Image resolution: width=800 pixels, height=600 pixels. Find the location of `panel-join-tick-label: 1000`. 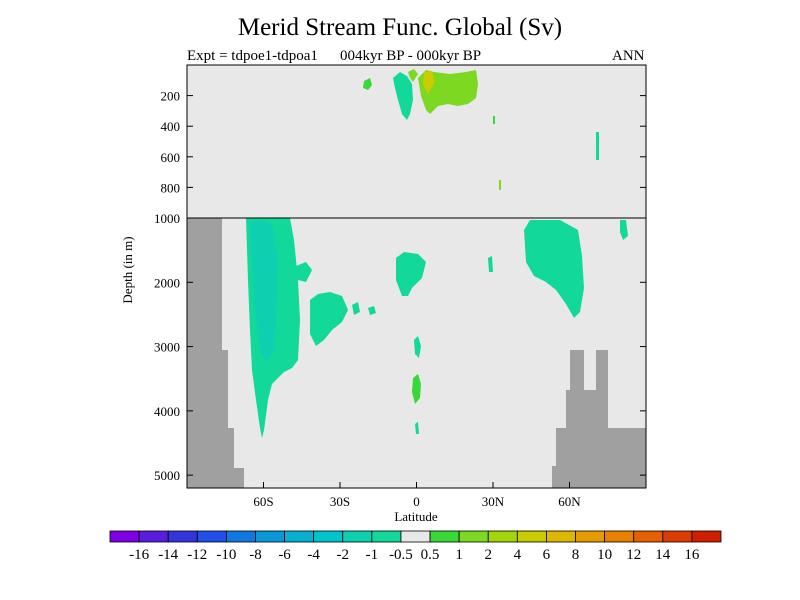

panel-join-tick-label: 1000 is located at coordinates (167, 218).